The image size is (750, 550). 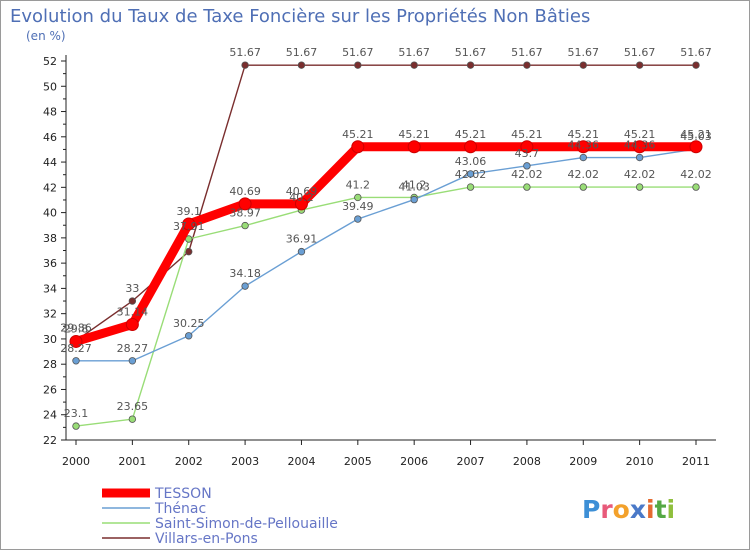 What do you see at coordinates (76, 413) in the screenshot?
I see `data-label: 23.1` at bounding box center [76, 413].